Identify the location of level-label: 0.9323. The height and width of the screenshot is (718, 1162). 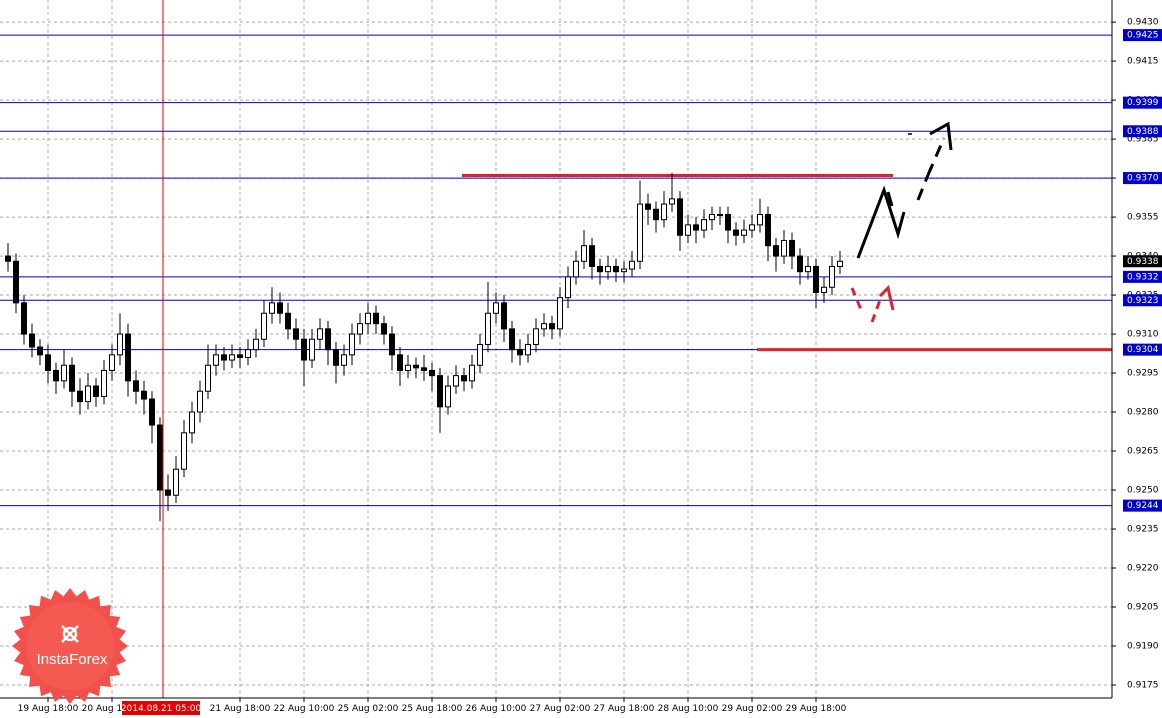
(1143, 301).